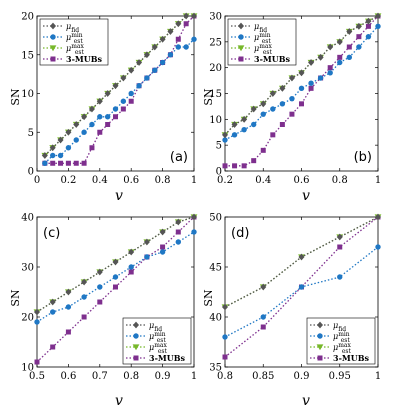 This screenshot has width=403, height=408. What do you see at coordinates (378, 180) in the screenshot?
I see `x-tick-label: 1` at bounding box center [378, 180].